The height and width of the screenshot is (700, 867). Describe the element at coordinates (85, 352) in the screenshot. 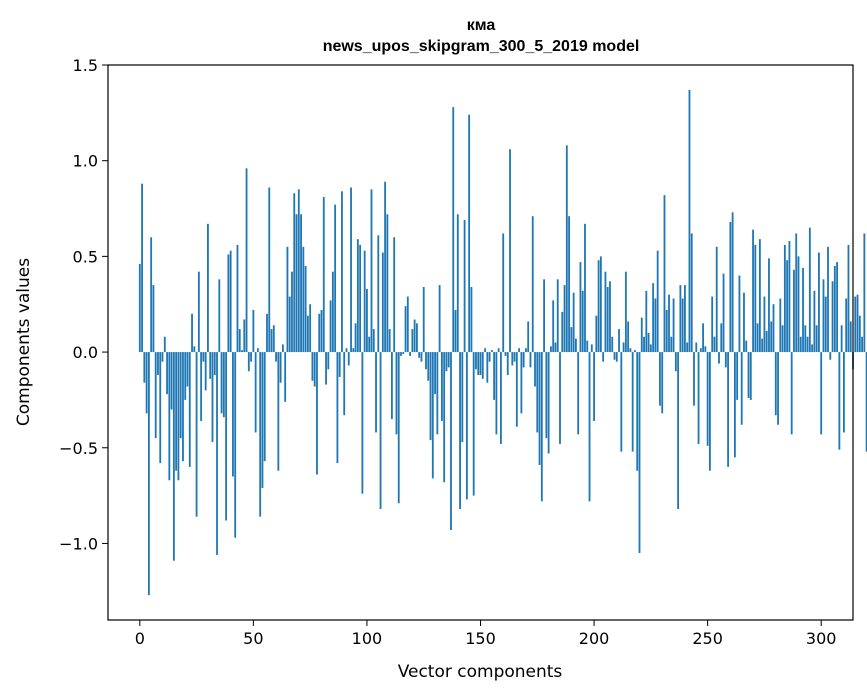

I see `y-tick-label: 0.0` at that location.